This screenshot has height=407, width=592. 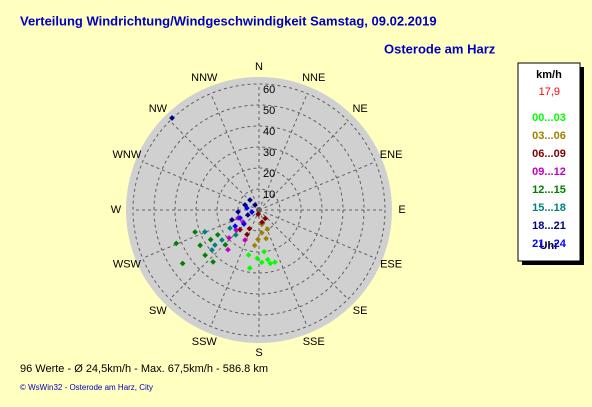 I want to click on legend-label: 00...03, so click(x=549, y=118).